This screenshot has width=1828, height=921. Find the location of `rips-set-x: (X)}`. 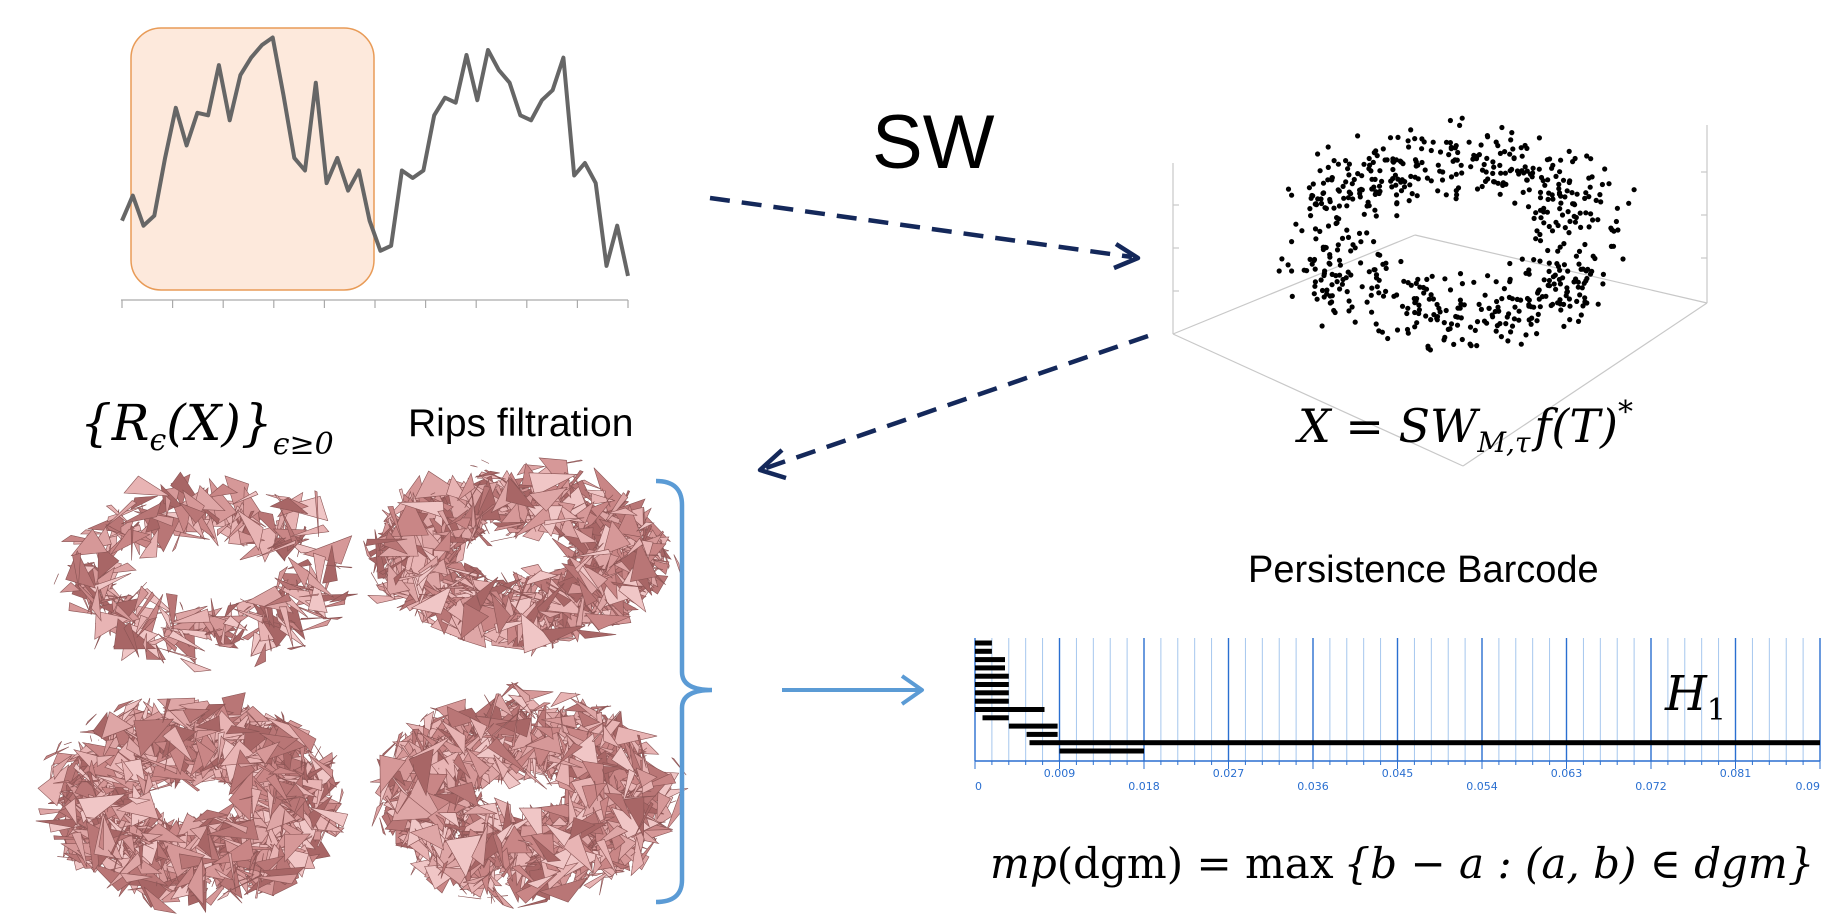

rips-set-x: (X)} is located at coordinates (219, 423).